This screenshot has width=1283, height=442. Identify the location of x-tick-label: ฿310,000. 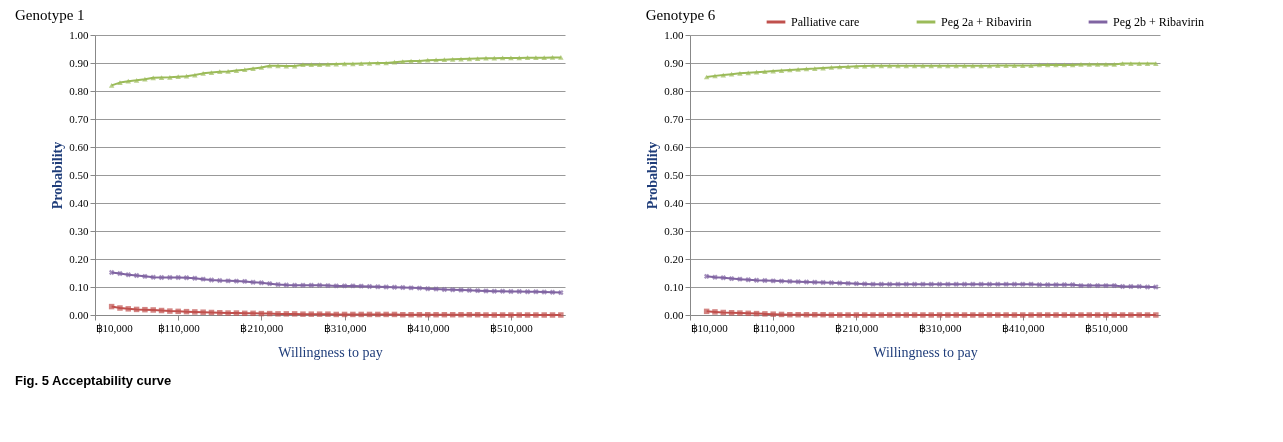
(940, 327).